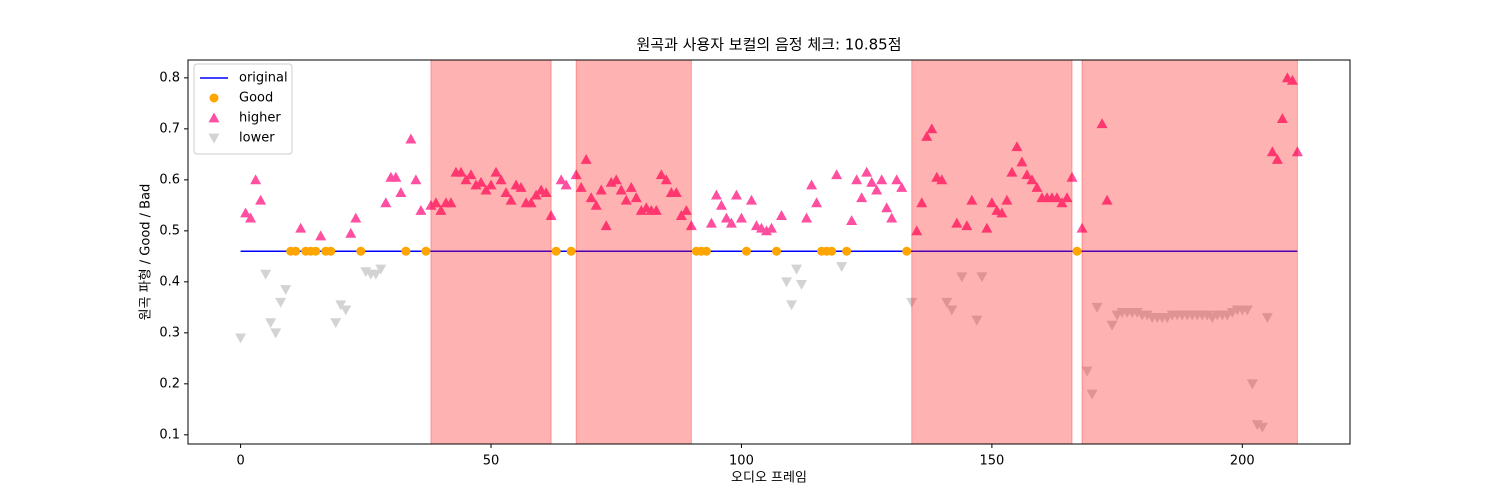  What do you see at coordinates (1189, 252) in the screenshot?
I see `span` at bounding box center [1189, 252].